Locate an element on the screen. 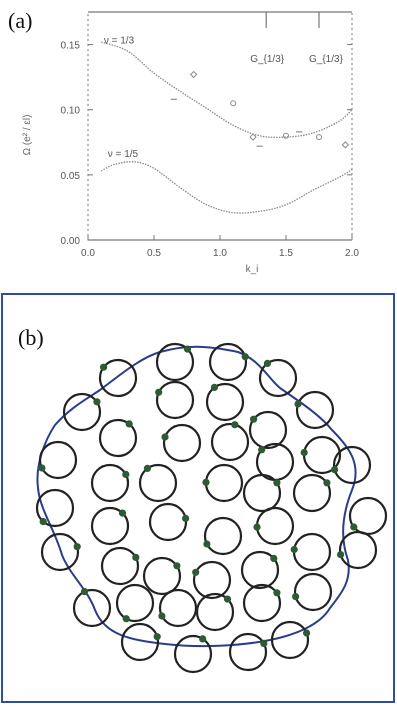 Image resolution: width=397 pixels, height=710 pixels. curve-label: ν = 1/3 is located at coordinates (119, 41).